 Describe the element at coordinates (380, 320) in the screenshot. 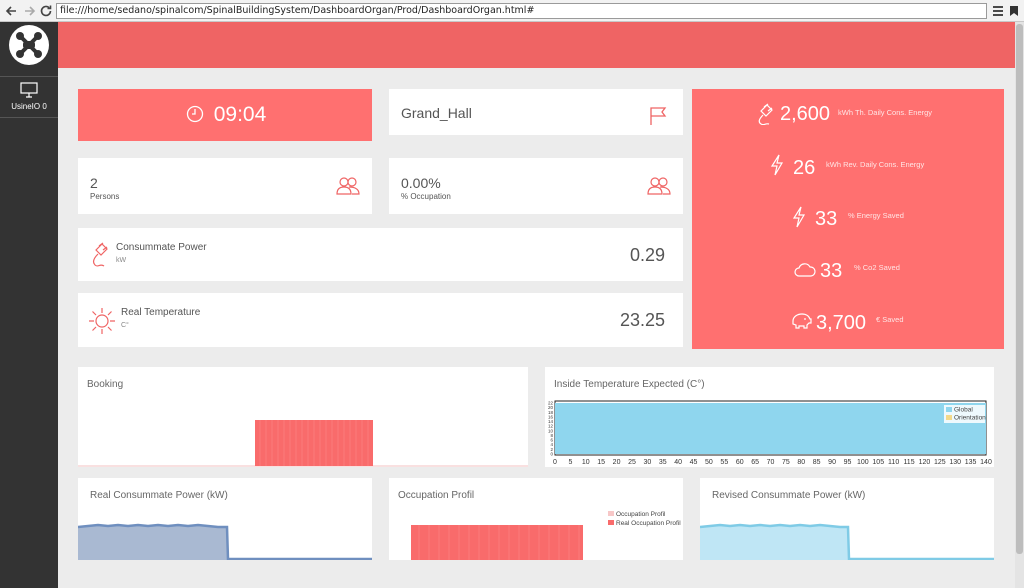

I see `temperature-tile: Real Temperature C° 23.25` at that location.